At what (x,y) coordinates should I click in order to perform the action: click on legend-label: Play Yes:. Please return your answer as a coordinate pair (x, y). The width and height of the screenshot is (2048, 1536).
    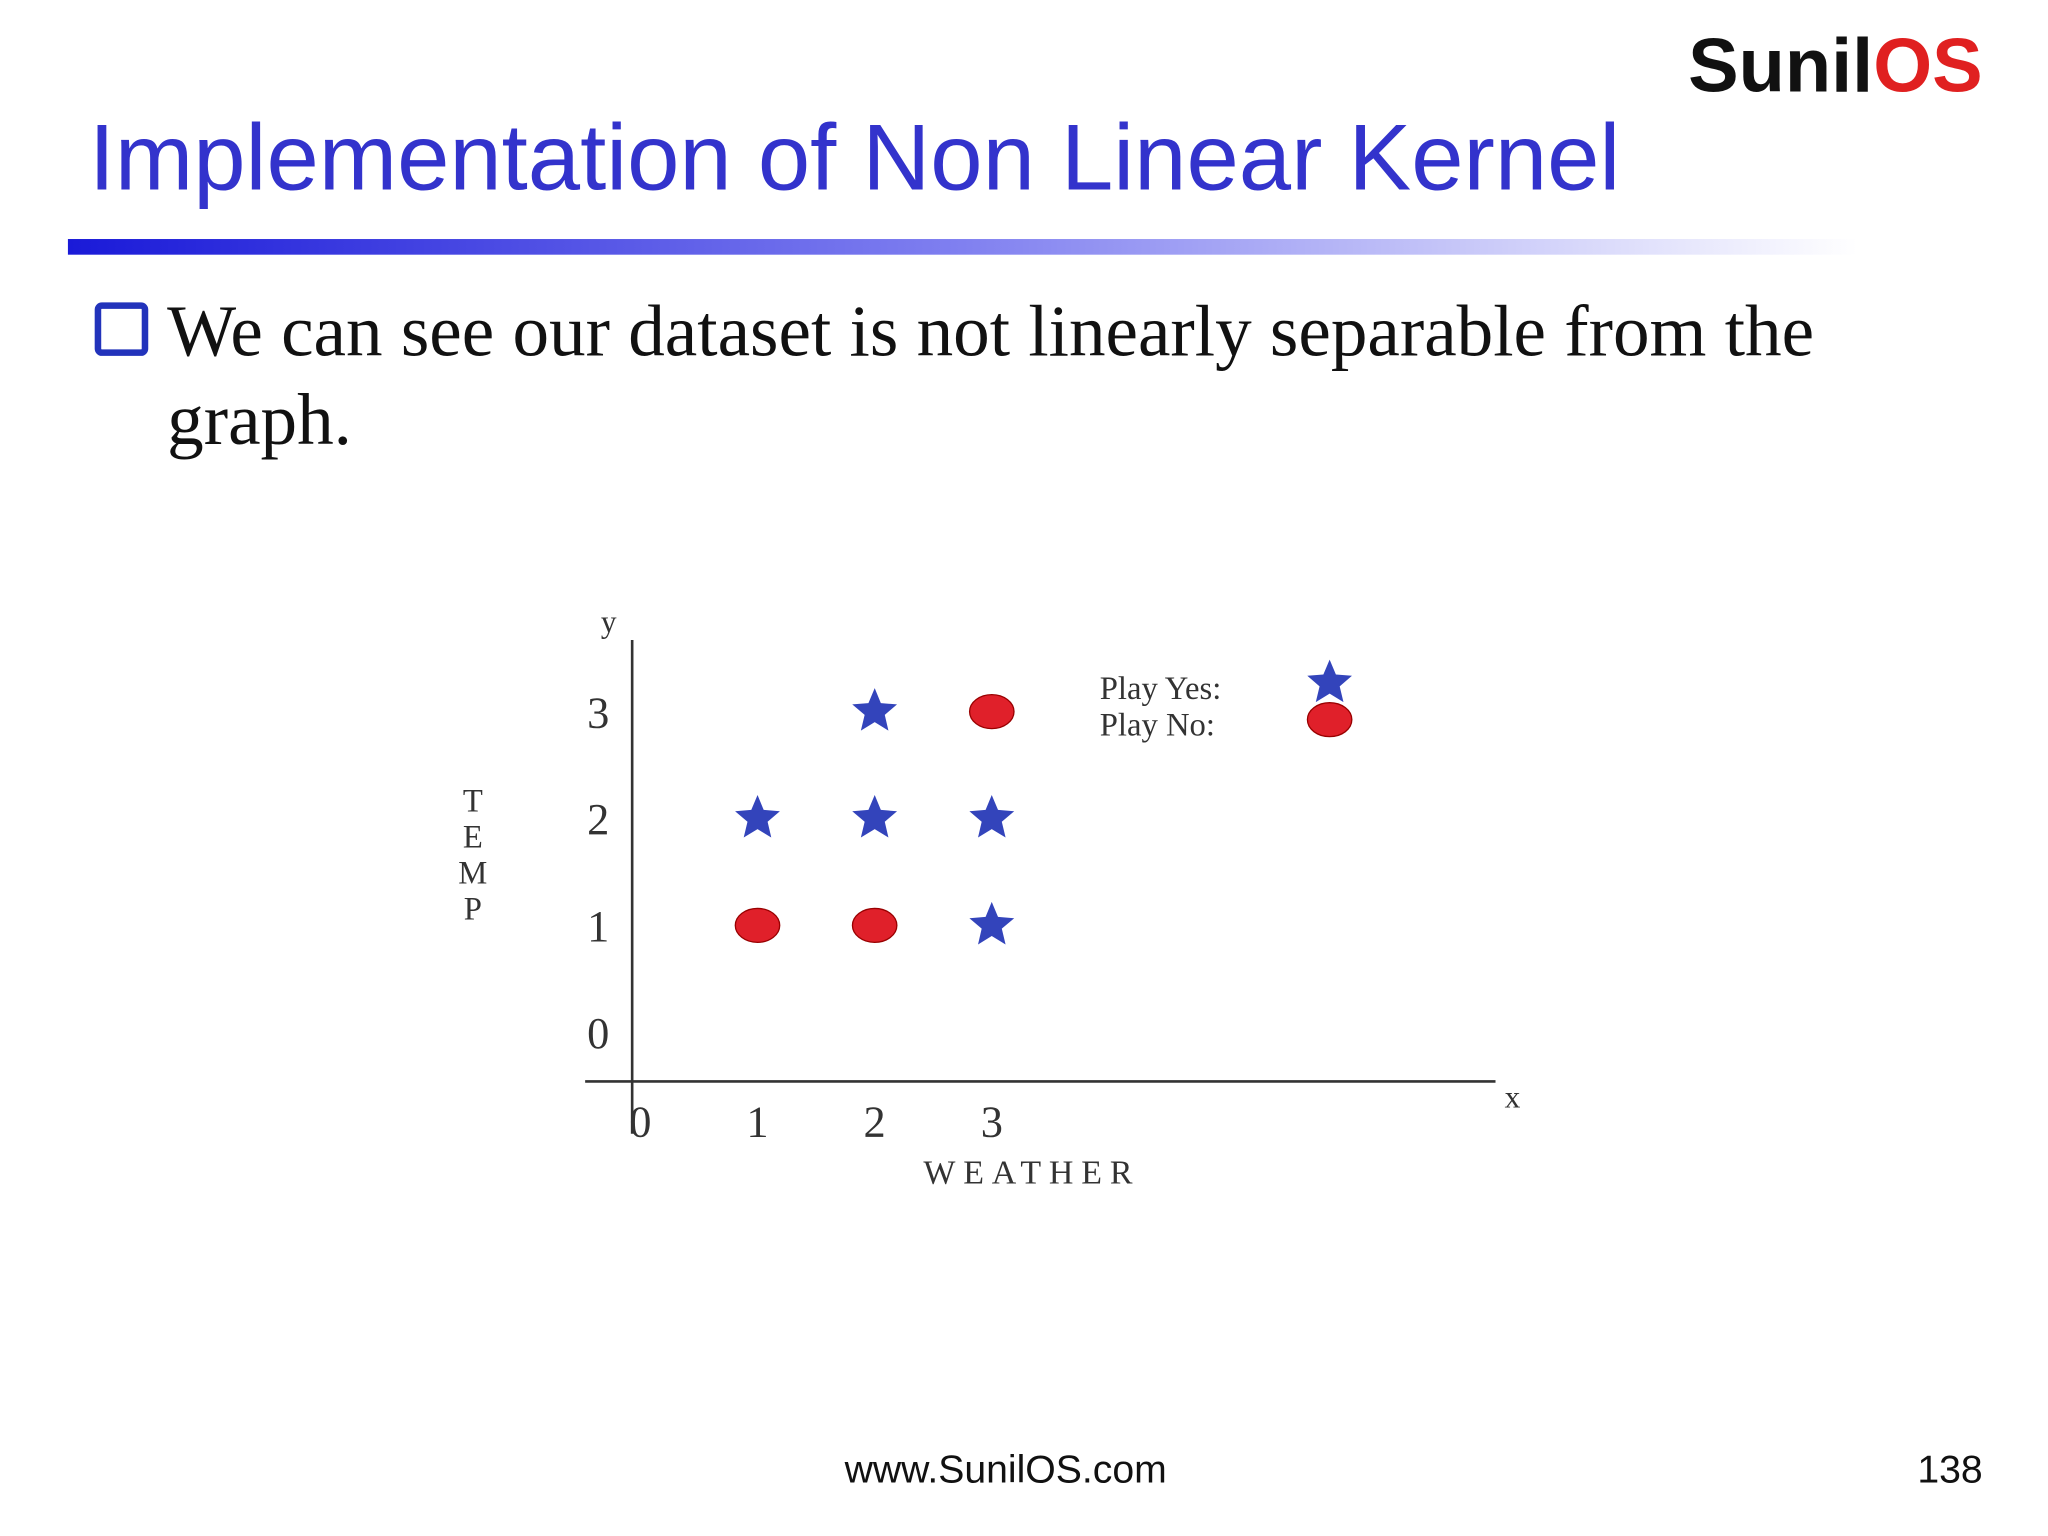
    Looking at the image, I should click on (1161, 689).